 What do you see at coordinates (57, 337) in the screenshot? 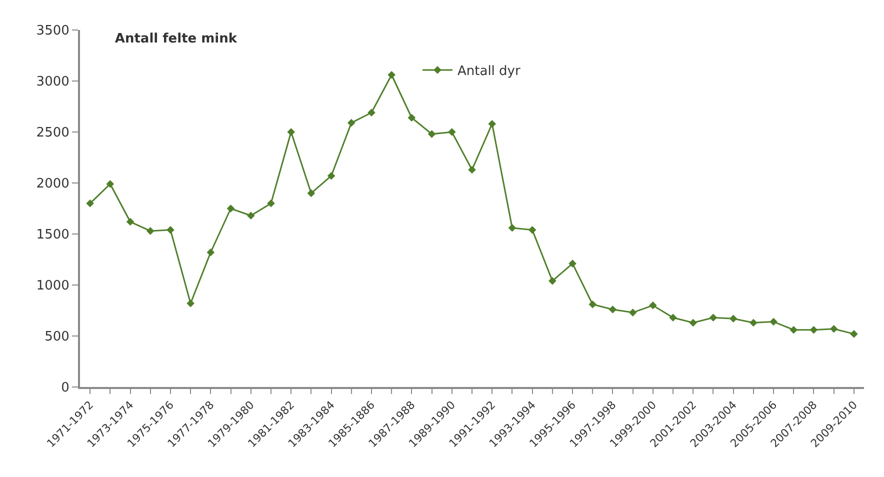
I see `y-tick-label: 500` at bounding box center [57, 337].